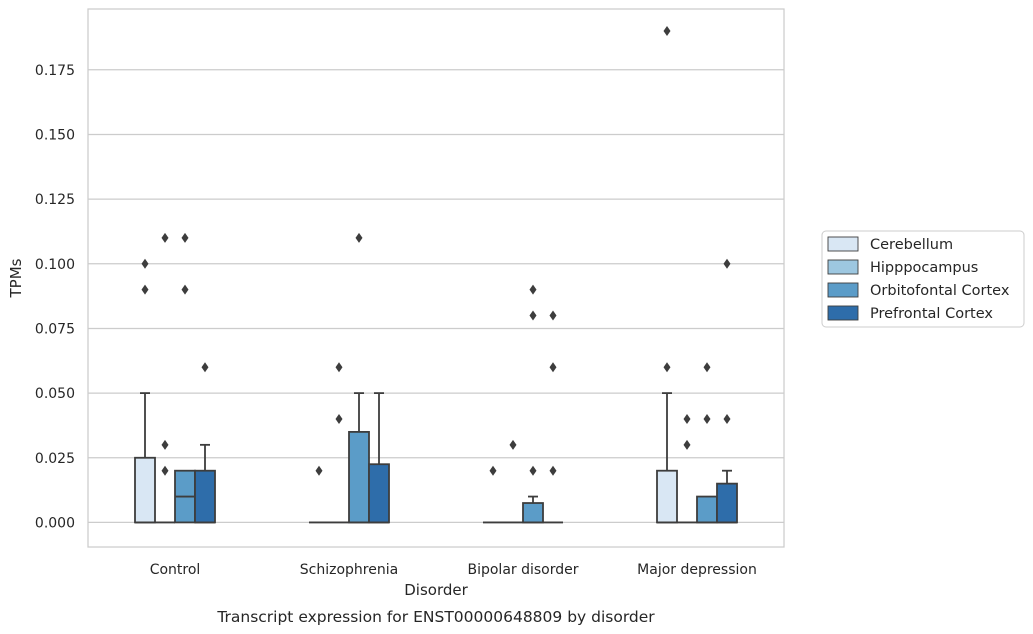 The width and height of the screenshot is (1033, 634). I want to click on y-tick-label: 0.175, so click(55, 71).